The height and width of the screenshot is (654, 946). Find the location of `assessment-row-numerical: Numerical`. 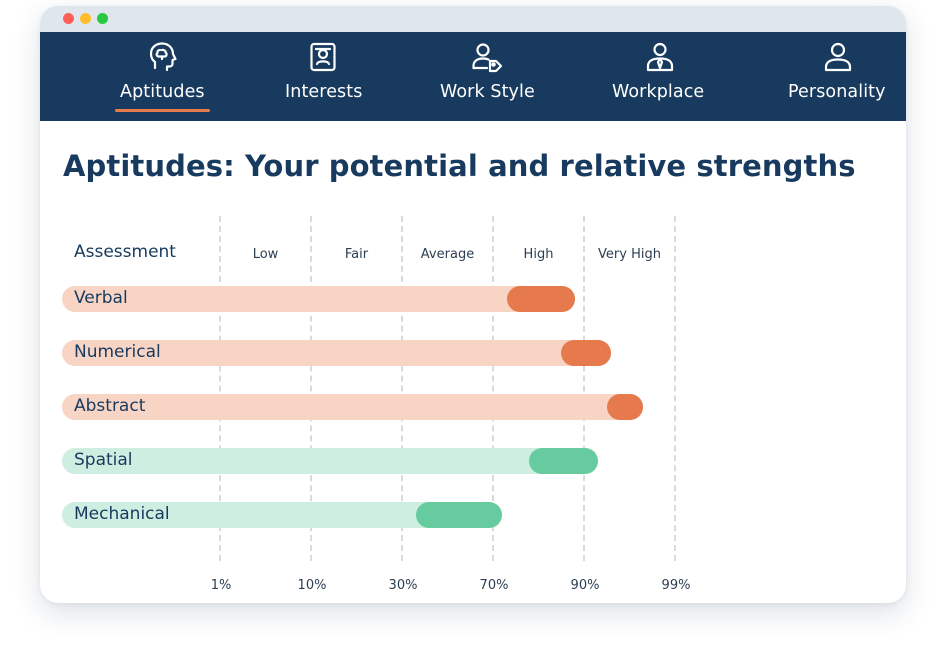

assessment-row-numerical: Numerical is located at coordinates (337, 353).